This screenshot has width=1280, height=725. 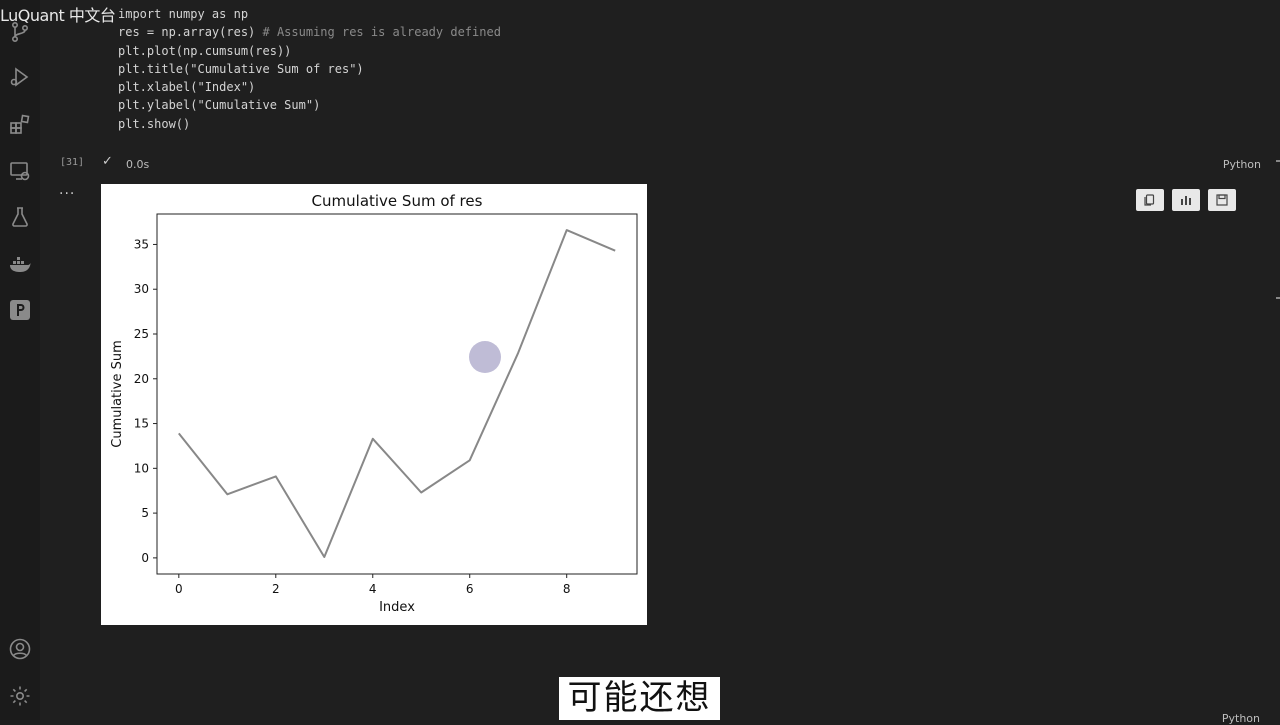 I want to click on code-line: plt.title("Cumulative Sum of res"), so click(x=309, y=69).